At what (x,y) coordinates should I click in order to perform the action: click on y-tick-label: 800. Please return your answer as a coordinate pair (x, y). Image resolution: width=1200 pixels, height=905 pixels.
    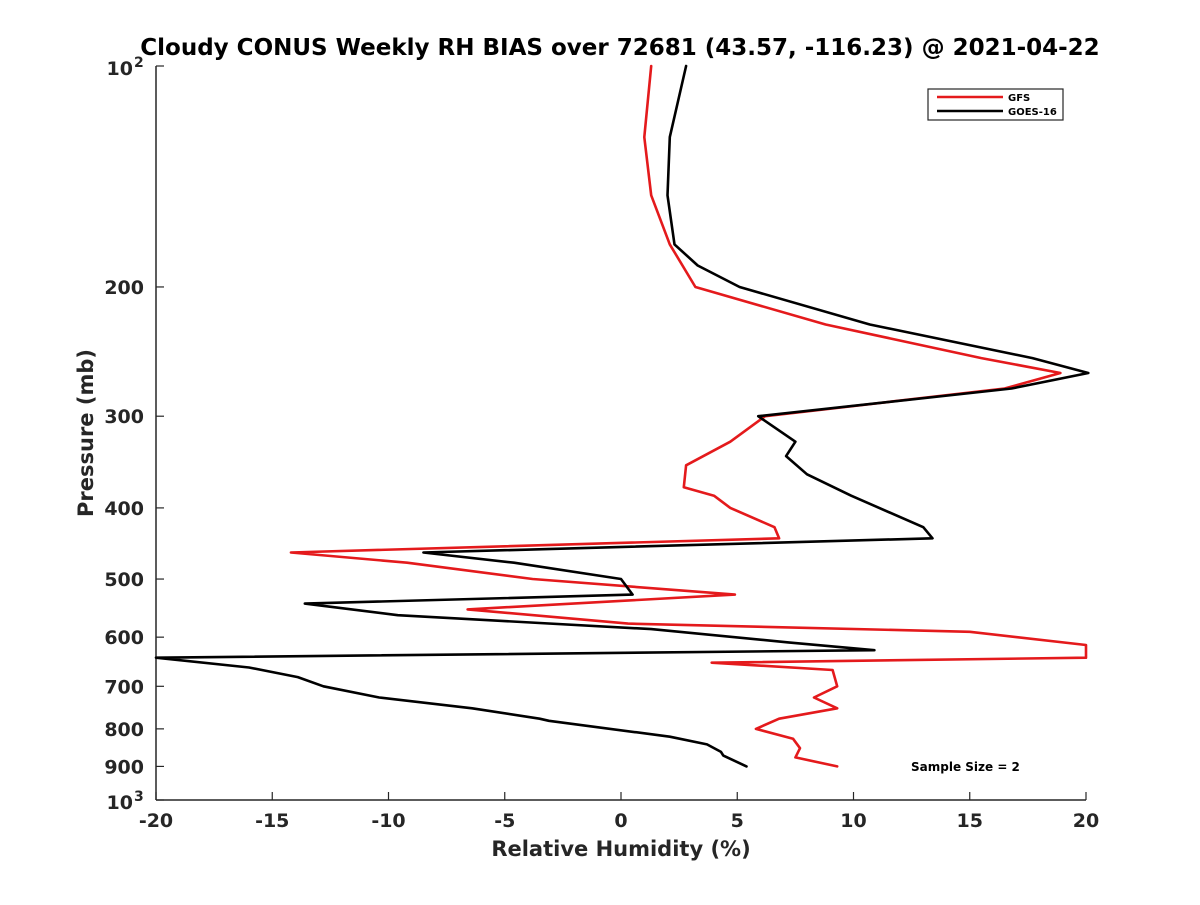
    Looking at the image, I should click on (124, 730).